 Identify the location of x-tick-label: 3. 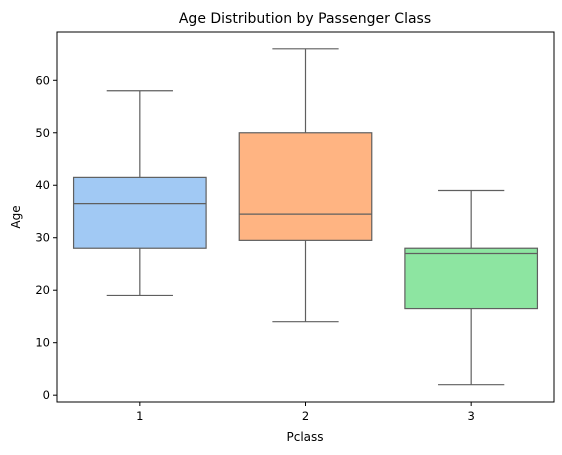
(471, 416).